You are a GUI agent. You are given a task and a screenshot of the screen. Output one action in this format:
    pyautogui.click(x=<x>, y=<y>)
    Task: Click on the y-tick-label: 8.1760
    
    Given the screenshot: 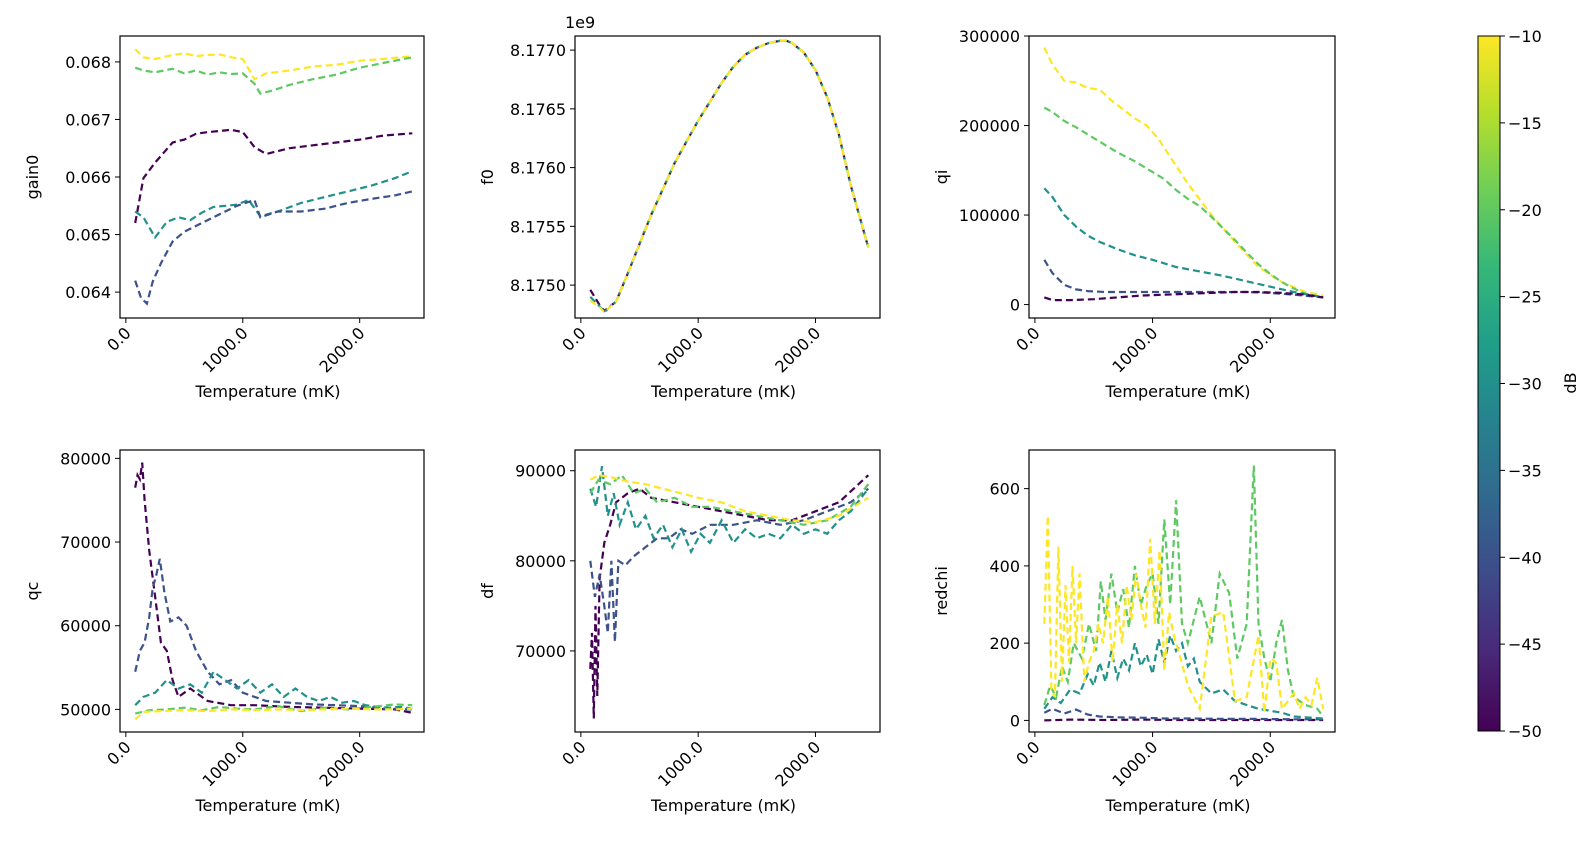 What is the action you would take?
    pyautogui.click(x=538, y=168)
    